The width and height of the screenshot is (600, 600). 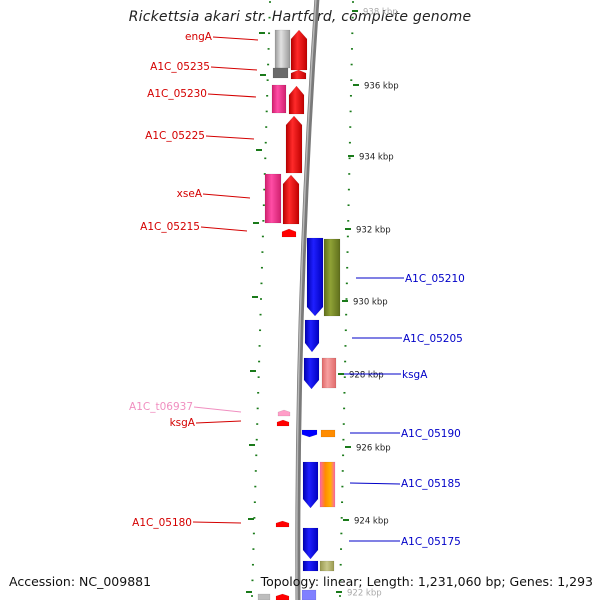 What do you see at coordinates (435, 279) in the screenshot?
I see `gene-label-text: A1C_05210` at bounding box center [435, 279].